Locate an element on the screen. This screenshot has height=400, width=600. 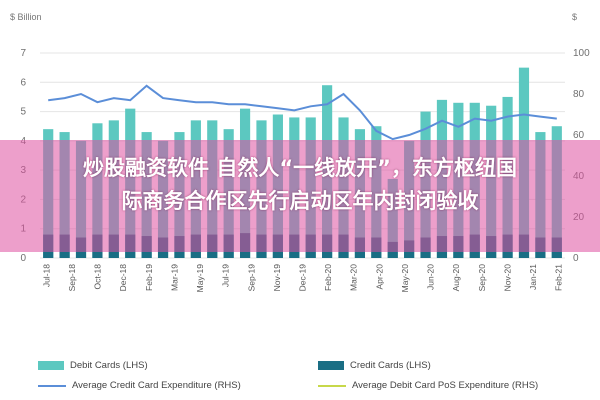
right-unit-label: $ is located at coordinates (574, 17).